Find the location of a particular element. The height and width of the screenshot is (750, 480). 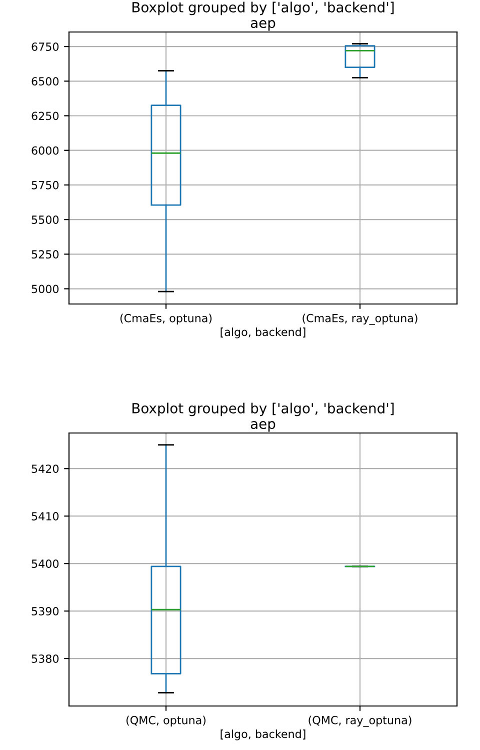

y-tick-label: 5380 is located at coordinates (45, 658).